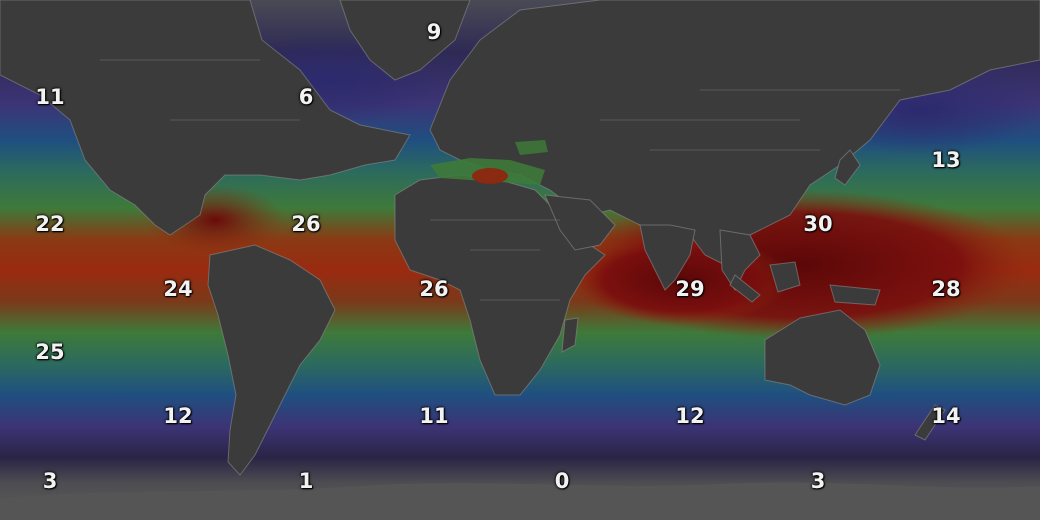 The height and width of the screenshot is (520, 1040). I want to click on antarctica, so click(520, 501).